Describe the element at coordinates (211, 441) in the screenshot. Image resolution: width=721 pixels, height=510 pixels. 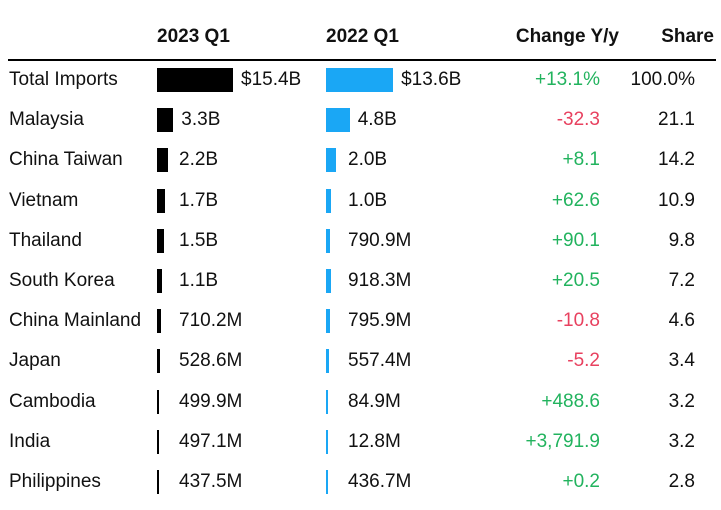
I see `value-label-2023: 497.1M` at that location.